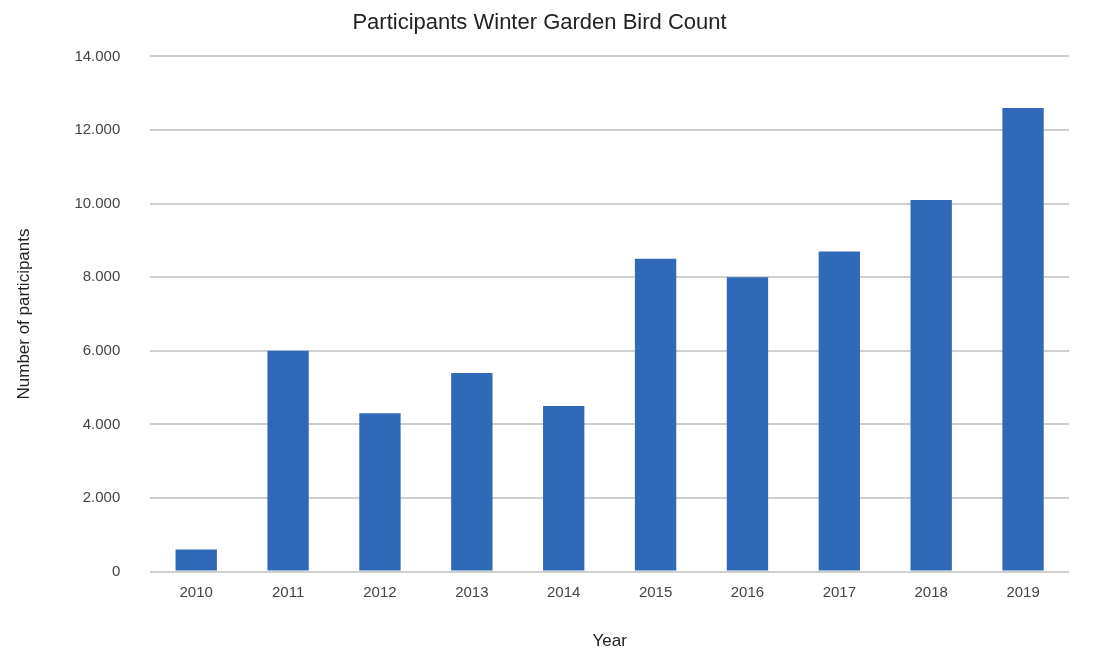 The image size is (1099, 666). Describe the element at coordinates (101, 497) in the screenshot. I see `y-tick-label: 2.000` at that location.